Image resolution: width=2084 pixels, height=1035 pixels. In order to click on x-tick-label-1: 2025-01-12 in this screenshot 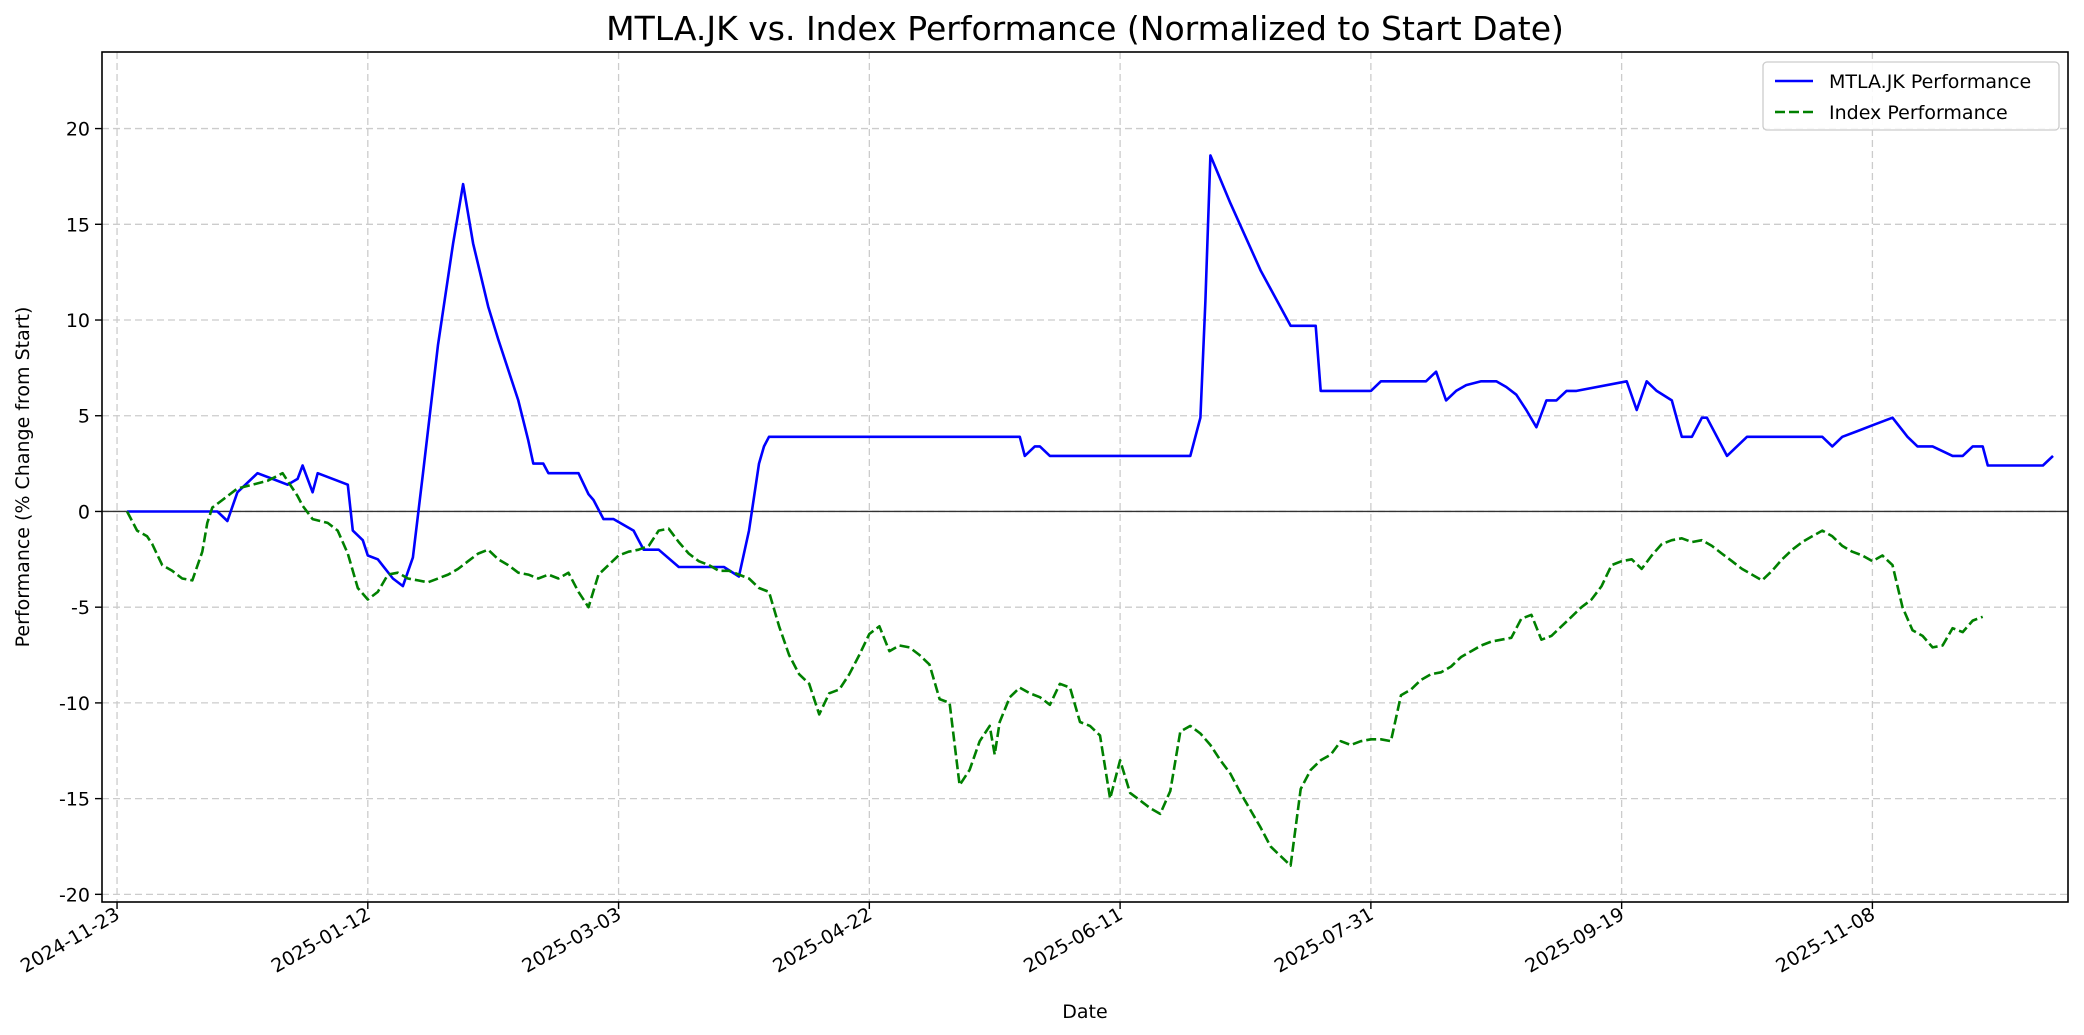, I will do `click(321, 940)`.